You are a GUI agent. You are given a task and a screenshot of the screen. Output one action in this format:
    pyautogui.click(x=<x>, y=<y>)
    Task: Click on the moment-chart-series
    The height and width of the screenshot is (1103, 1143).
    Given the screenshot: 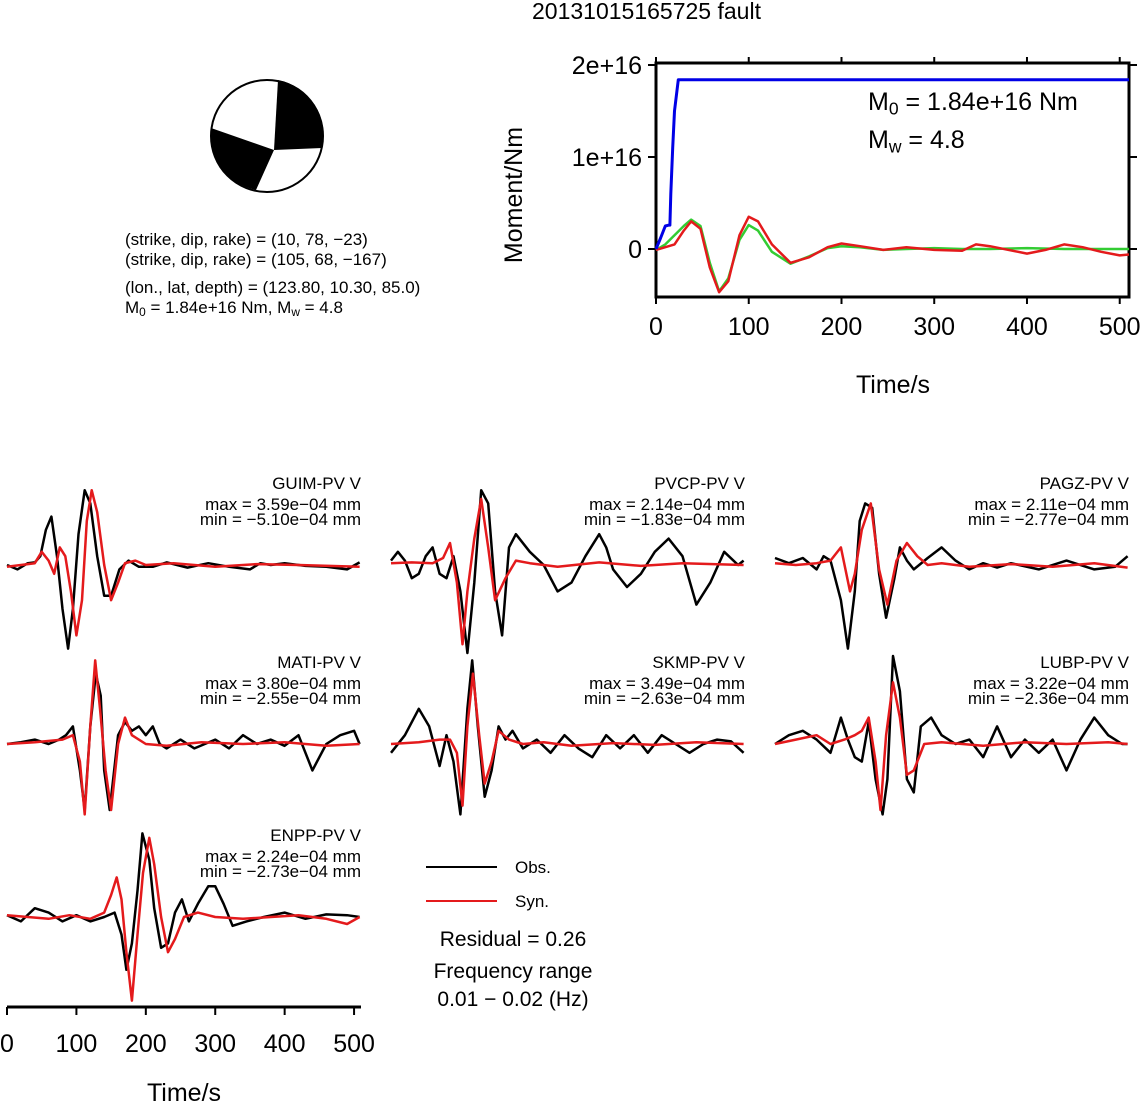 What is the action you would take?
    pyautogui.click(x=892, y=186)
    